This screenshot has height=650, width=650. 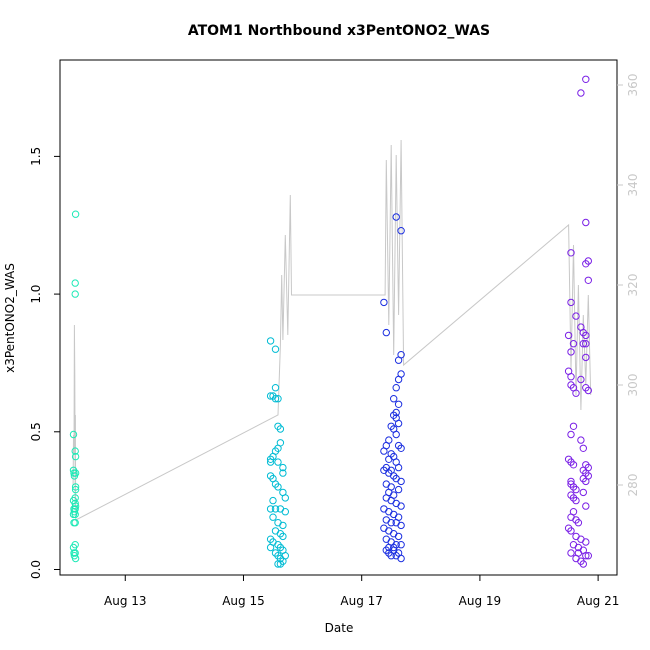 What do you see at coordinates (480, 601) in the screenshot?
I see `x-tick-label: Aug 19` at bounding box center [480, 601].